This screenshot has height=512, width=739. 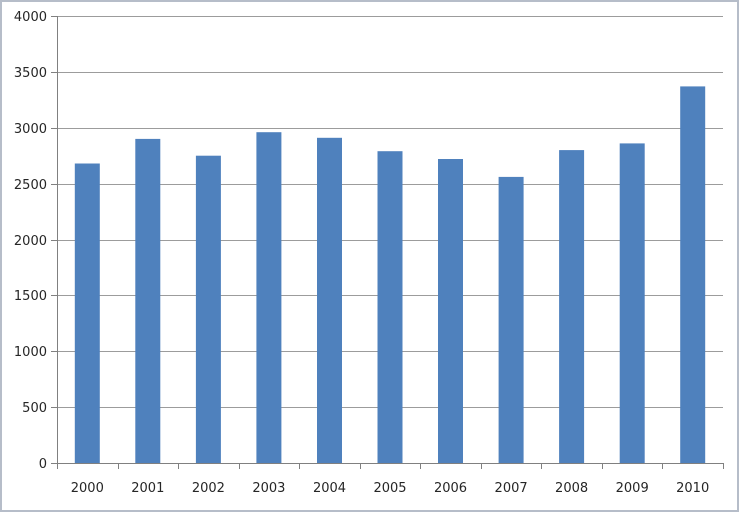 I want to click on bar-2002, so click(x=208, y=309).